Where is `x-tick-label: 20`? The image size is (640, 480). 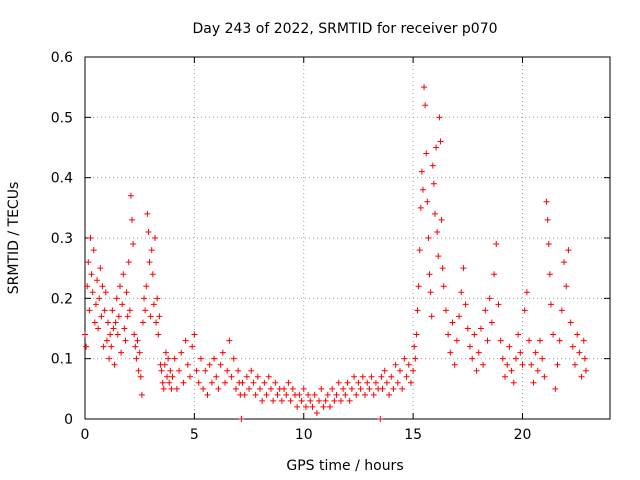 x-tick-label: 20 is located at coordinates (523, 435).